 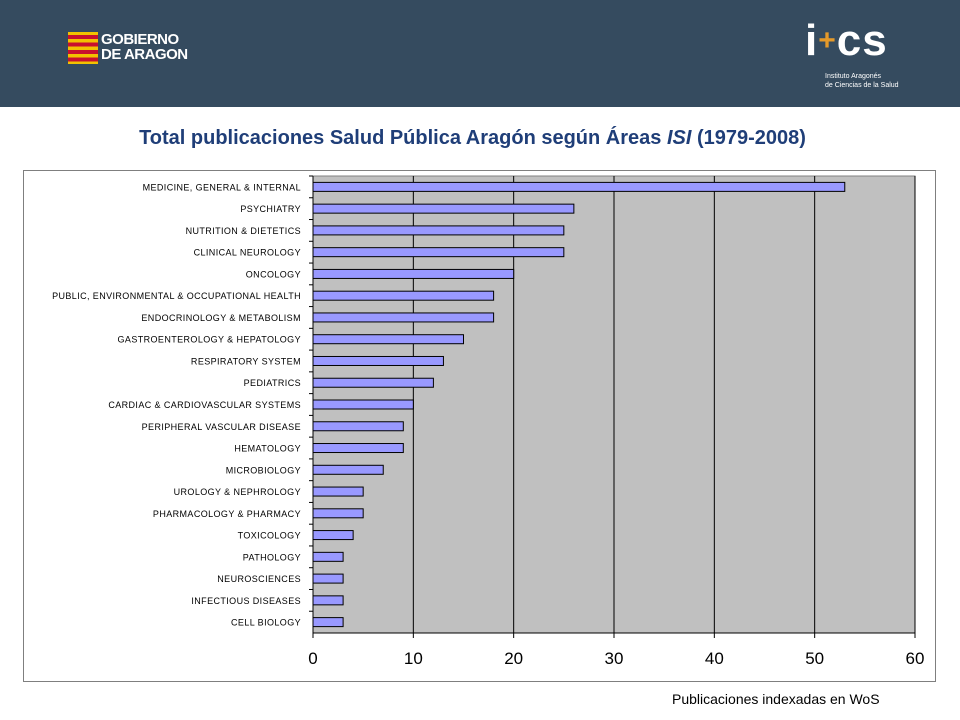 I want to click on x-tick-label-0: 0, so click(x=312, y=658).